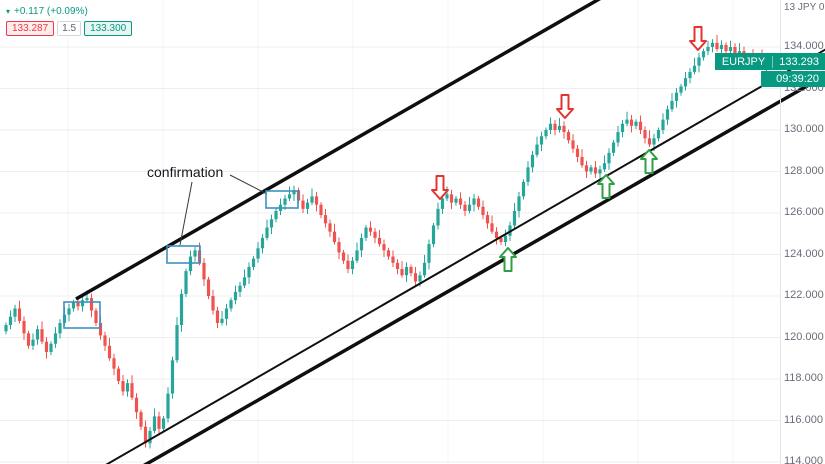 The width and height of the screenshot is (825, 464). I want to click on last-price-badge: EURJPY 133.293 09:39:20, so click(769, 70).